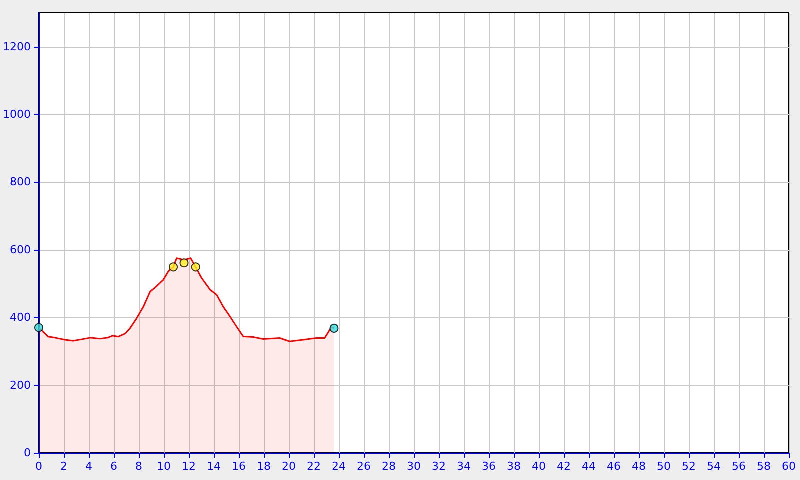 This screenshot has width=800, height=480. I want to click on x-tick-label: 14, so click(213, 466).